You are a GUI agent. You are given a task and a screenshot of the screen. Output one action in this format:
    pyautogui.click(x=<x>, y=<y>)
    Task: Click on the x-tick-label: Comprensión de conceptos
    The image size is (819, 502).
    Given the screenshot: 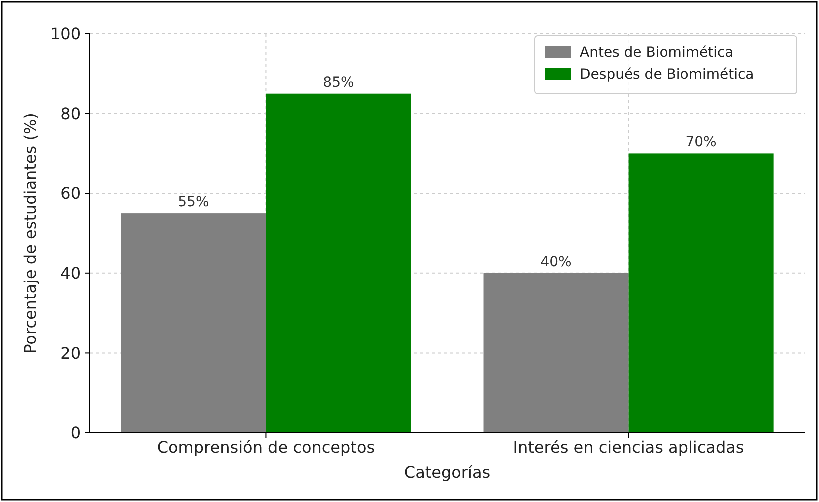 What is the action you would take?
    pyautogui.click(x=266, y=447)
    